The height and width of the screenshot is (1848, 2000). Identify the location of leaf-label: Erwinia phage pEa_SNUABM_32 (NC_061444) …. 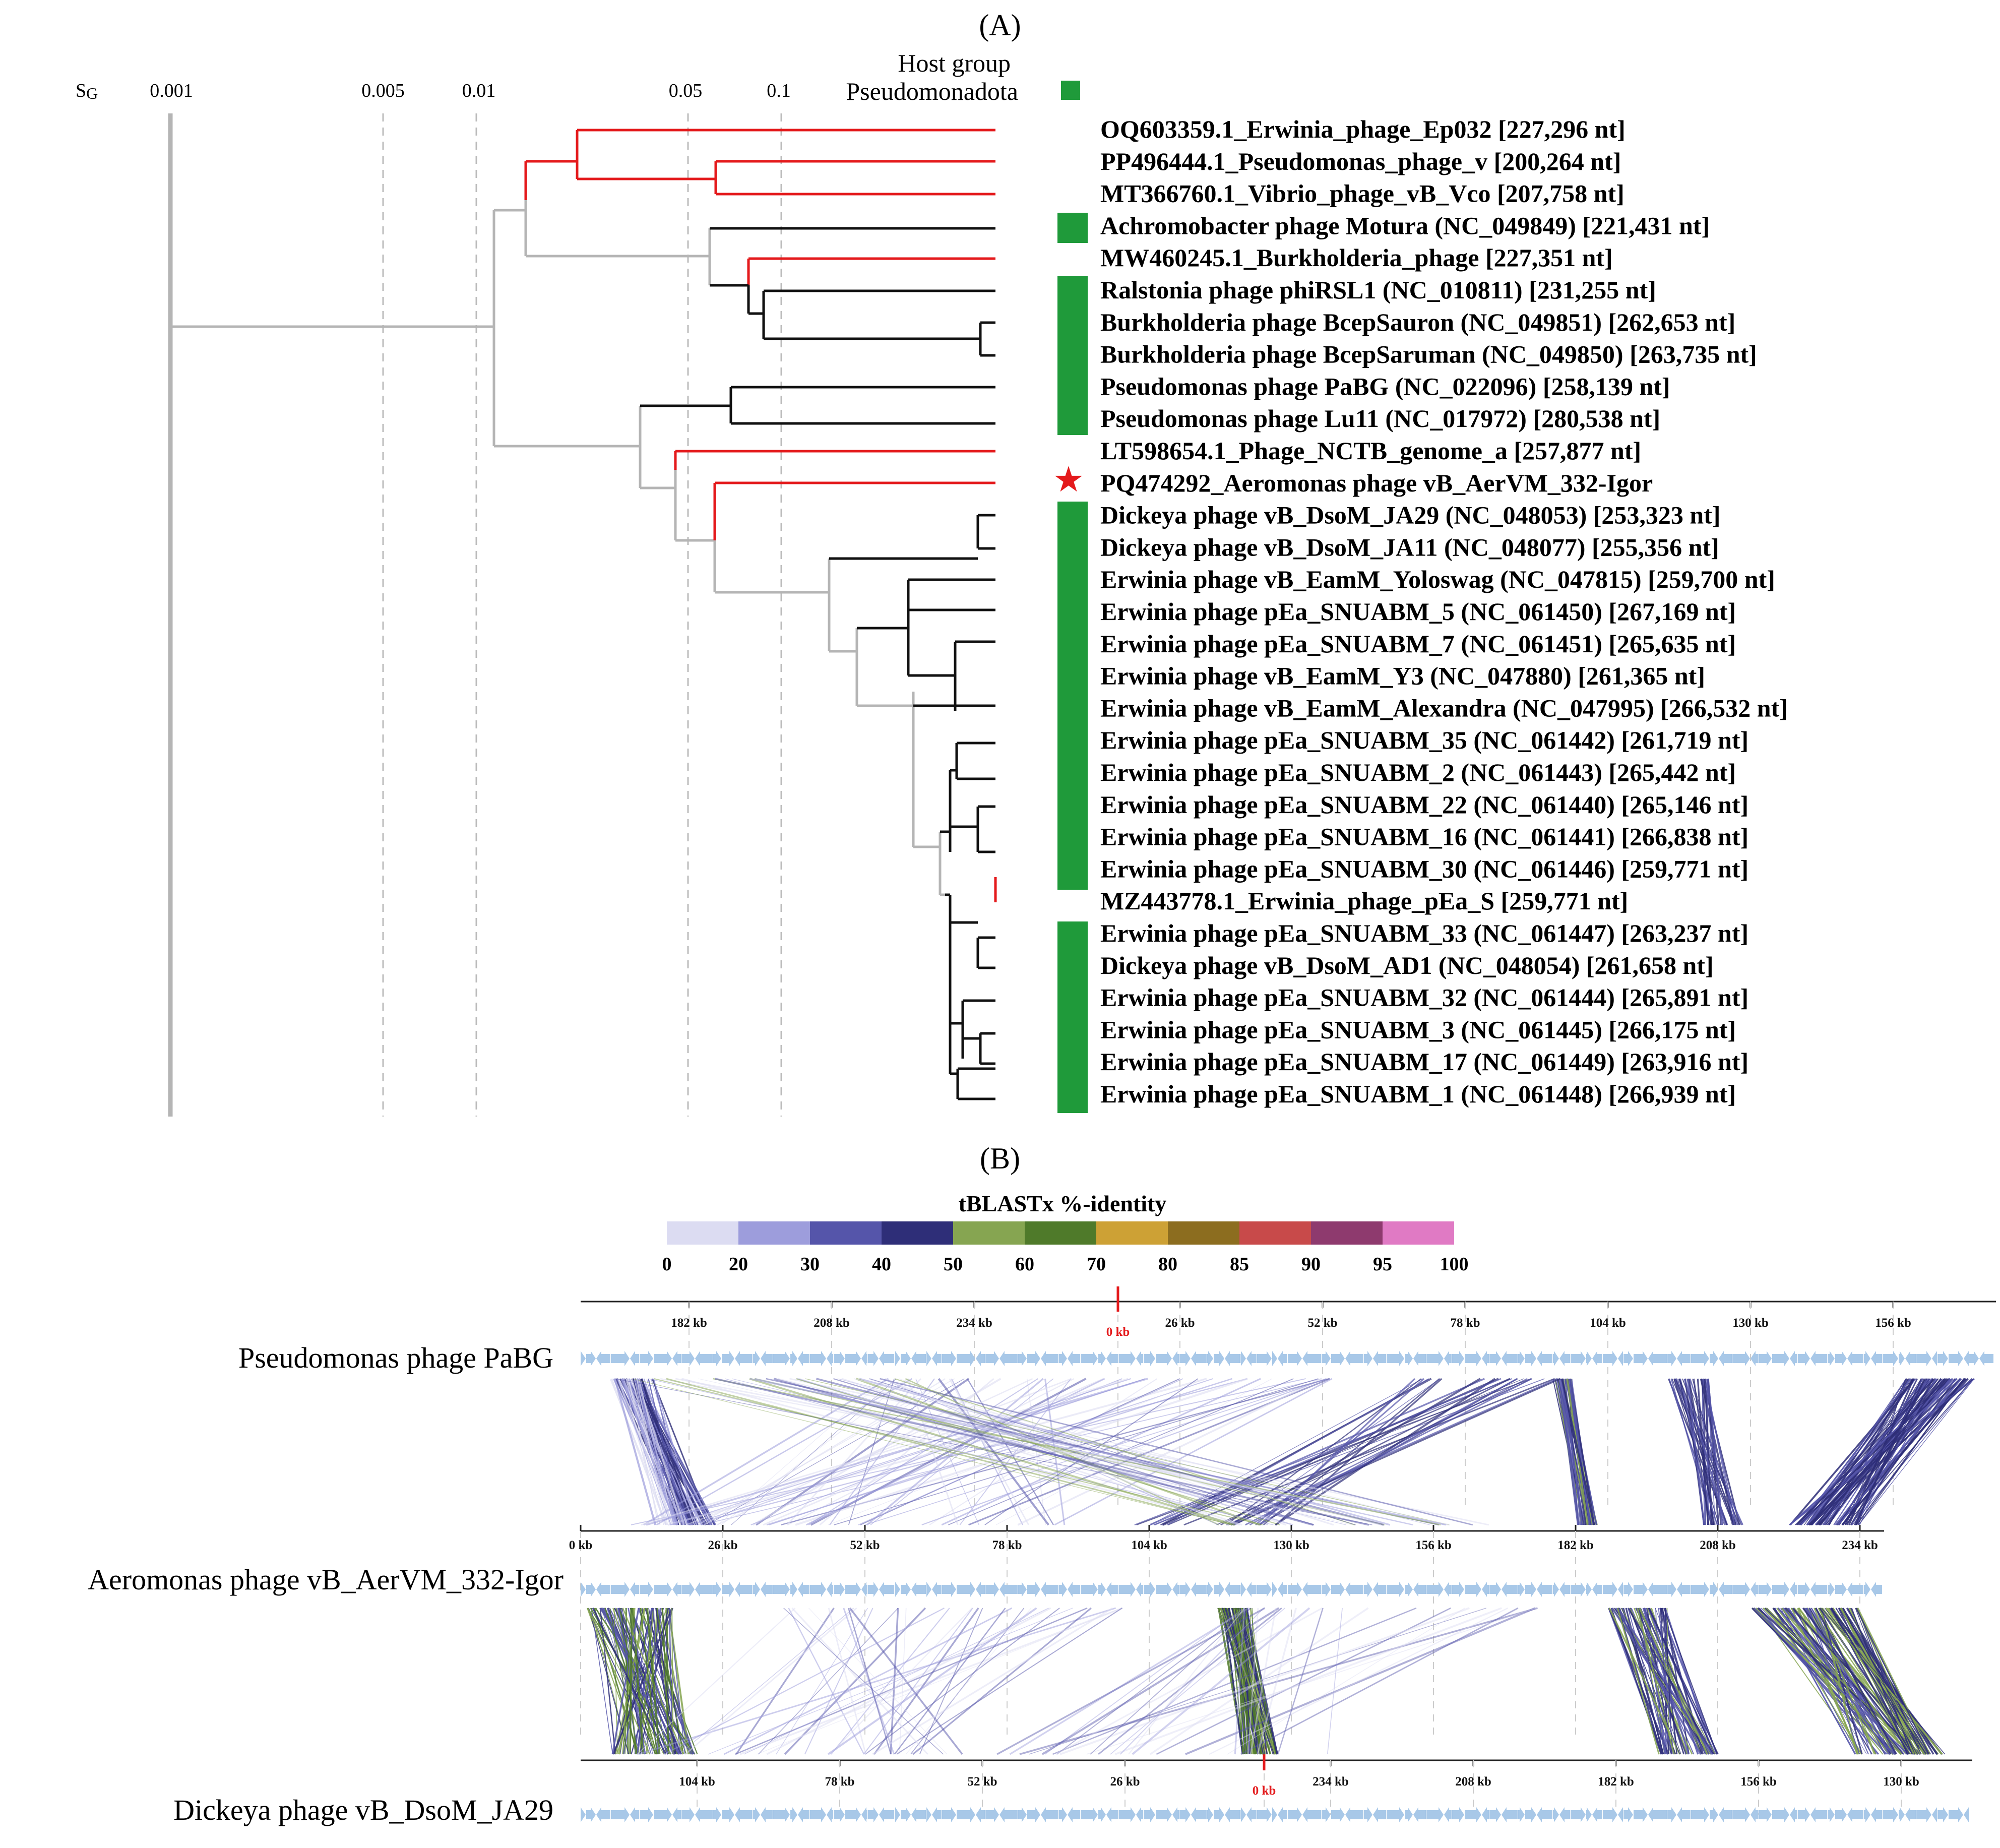
(1424, 997).